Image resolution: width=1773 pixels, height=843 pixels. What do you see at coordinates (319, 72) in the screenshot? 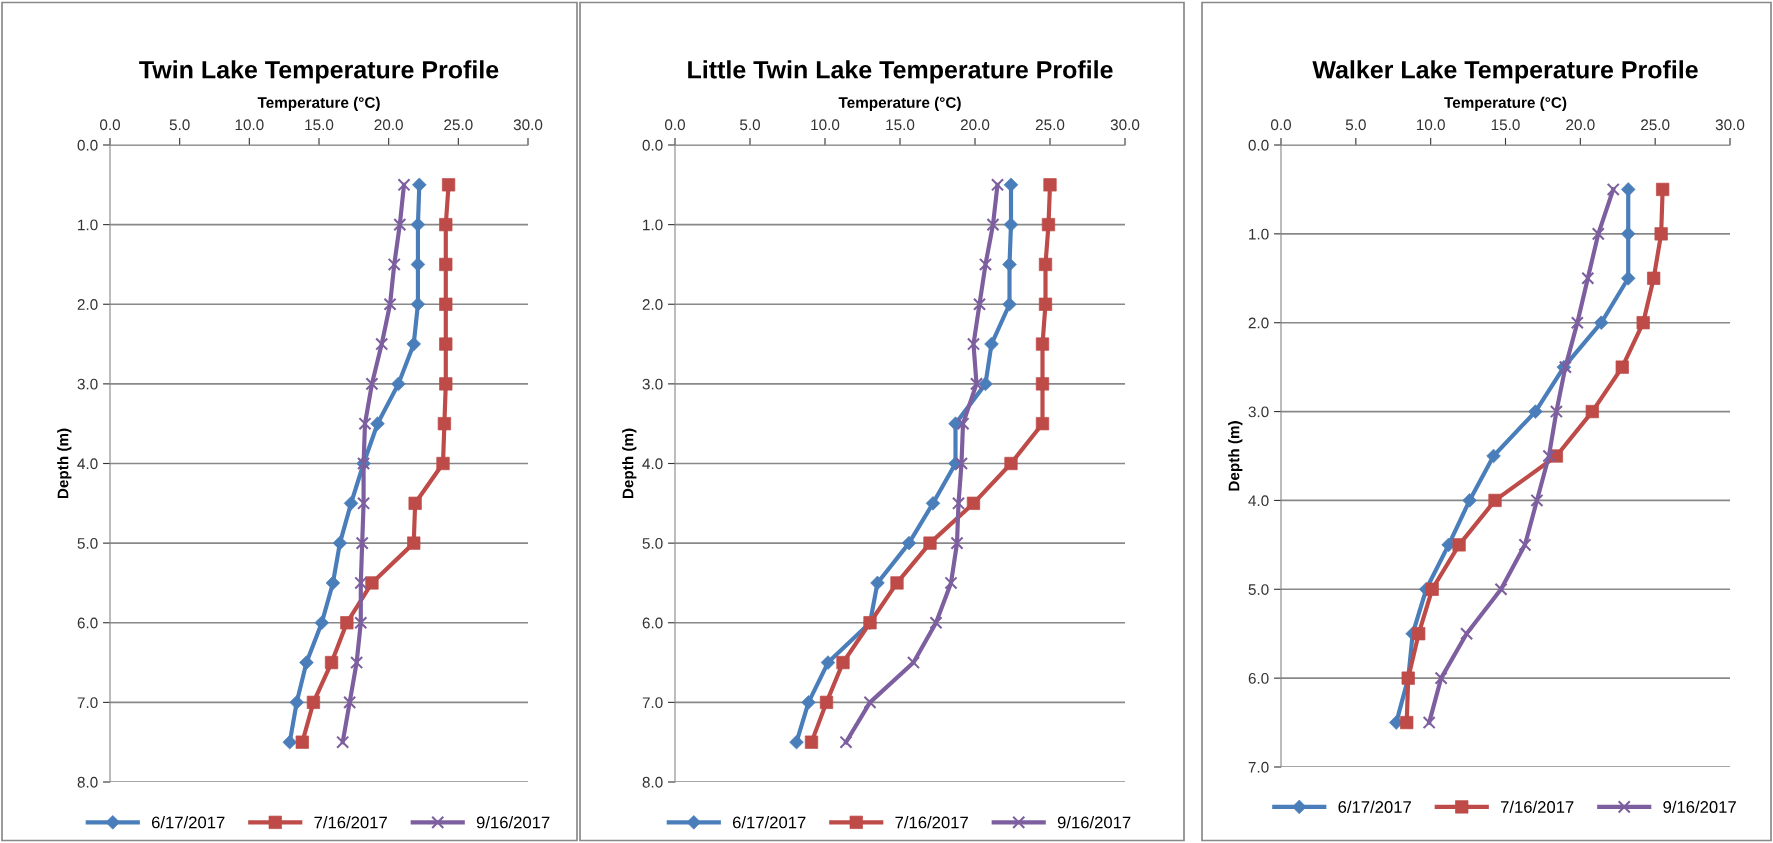
I see `chart-title: Twin Lake Temperature Profile` at bounding box center [319, 72].